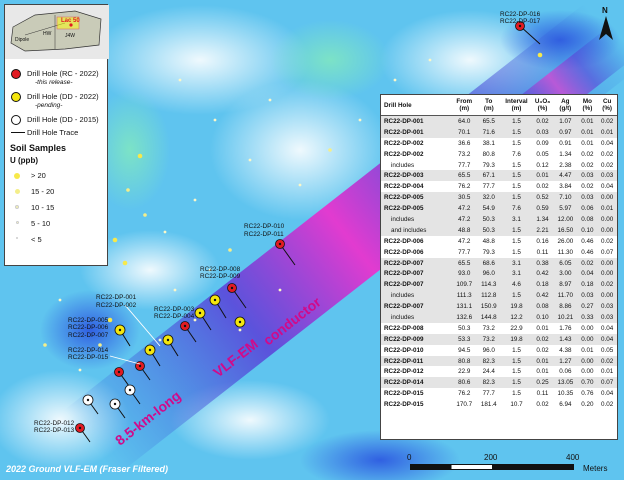 The height and width of the screenshot is (480, 624). What do you see at coordinates (489, 230) in the screenshot?
I see `table-cell: 50.3` at bounding box center [489, 230].